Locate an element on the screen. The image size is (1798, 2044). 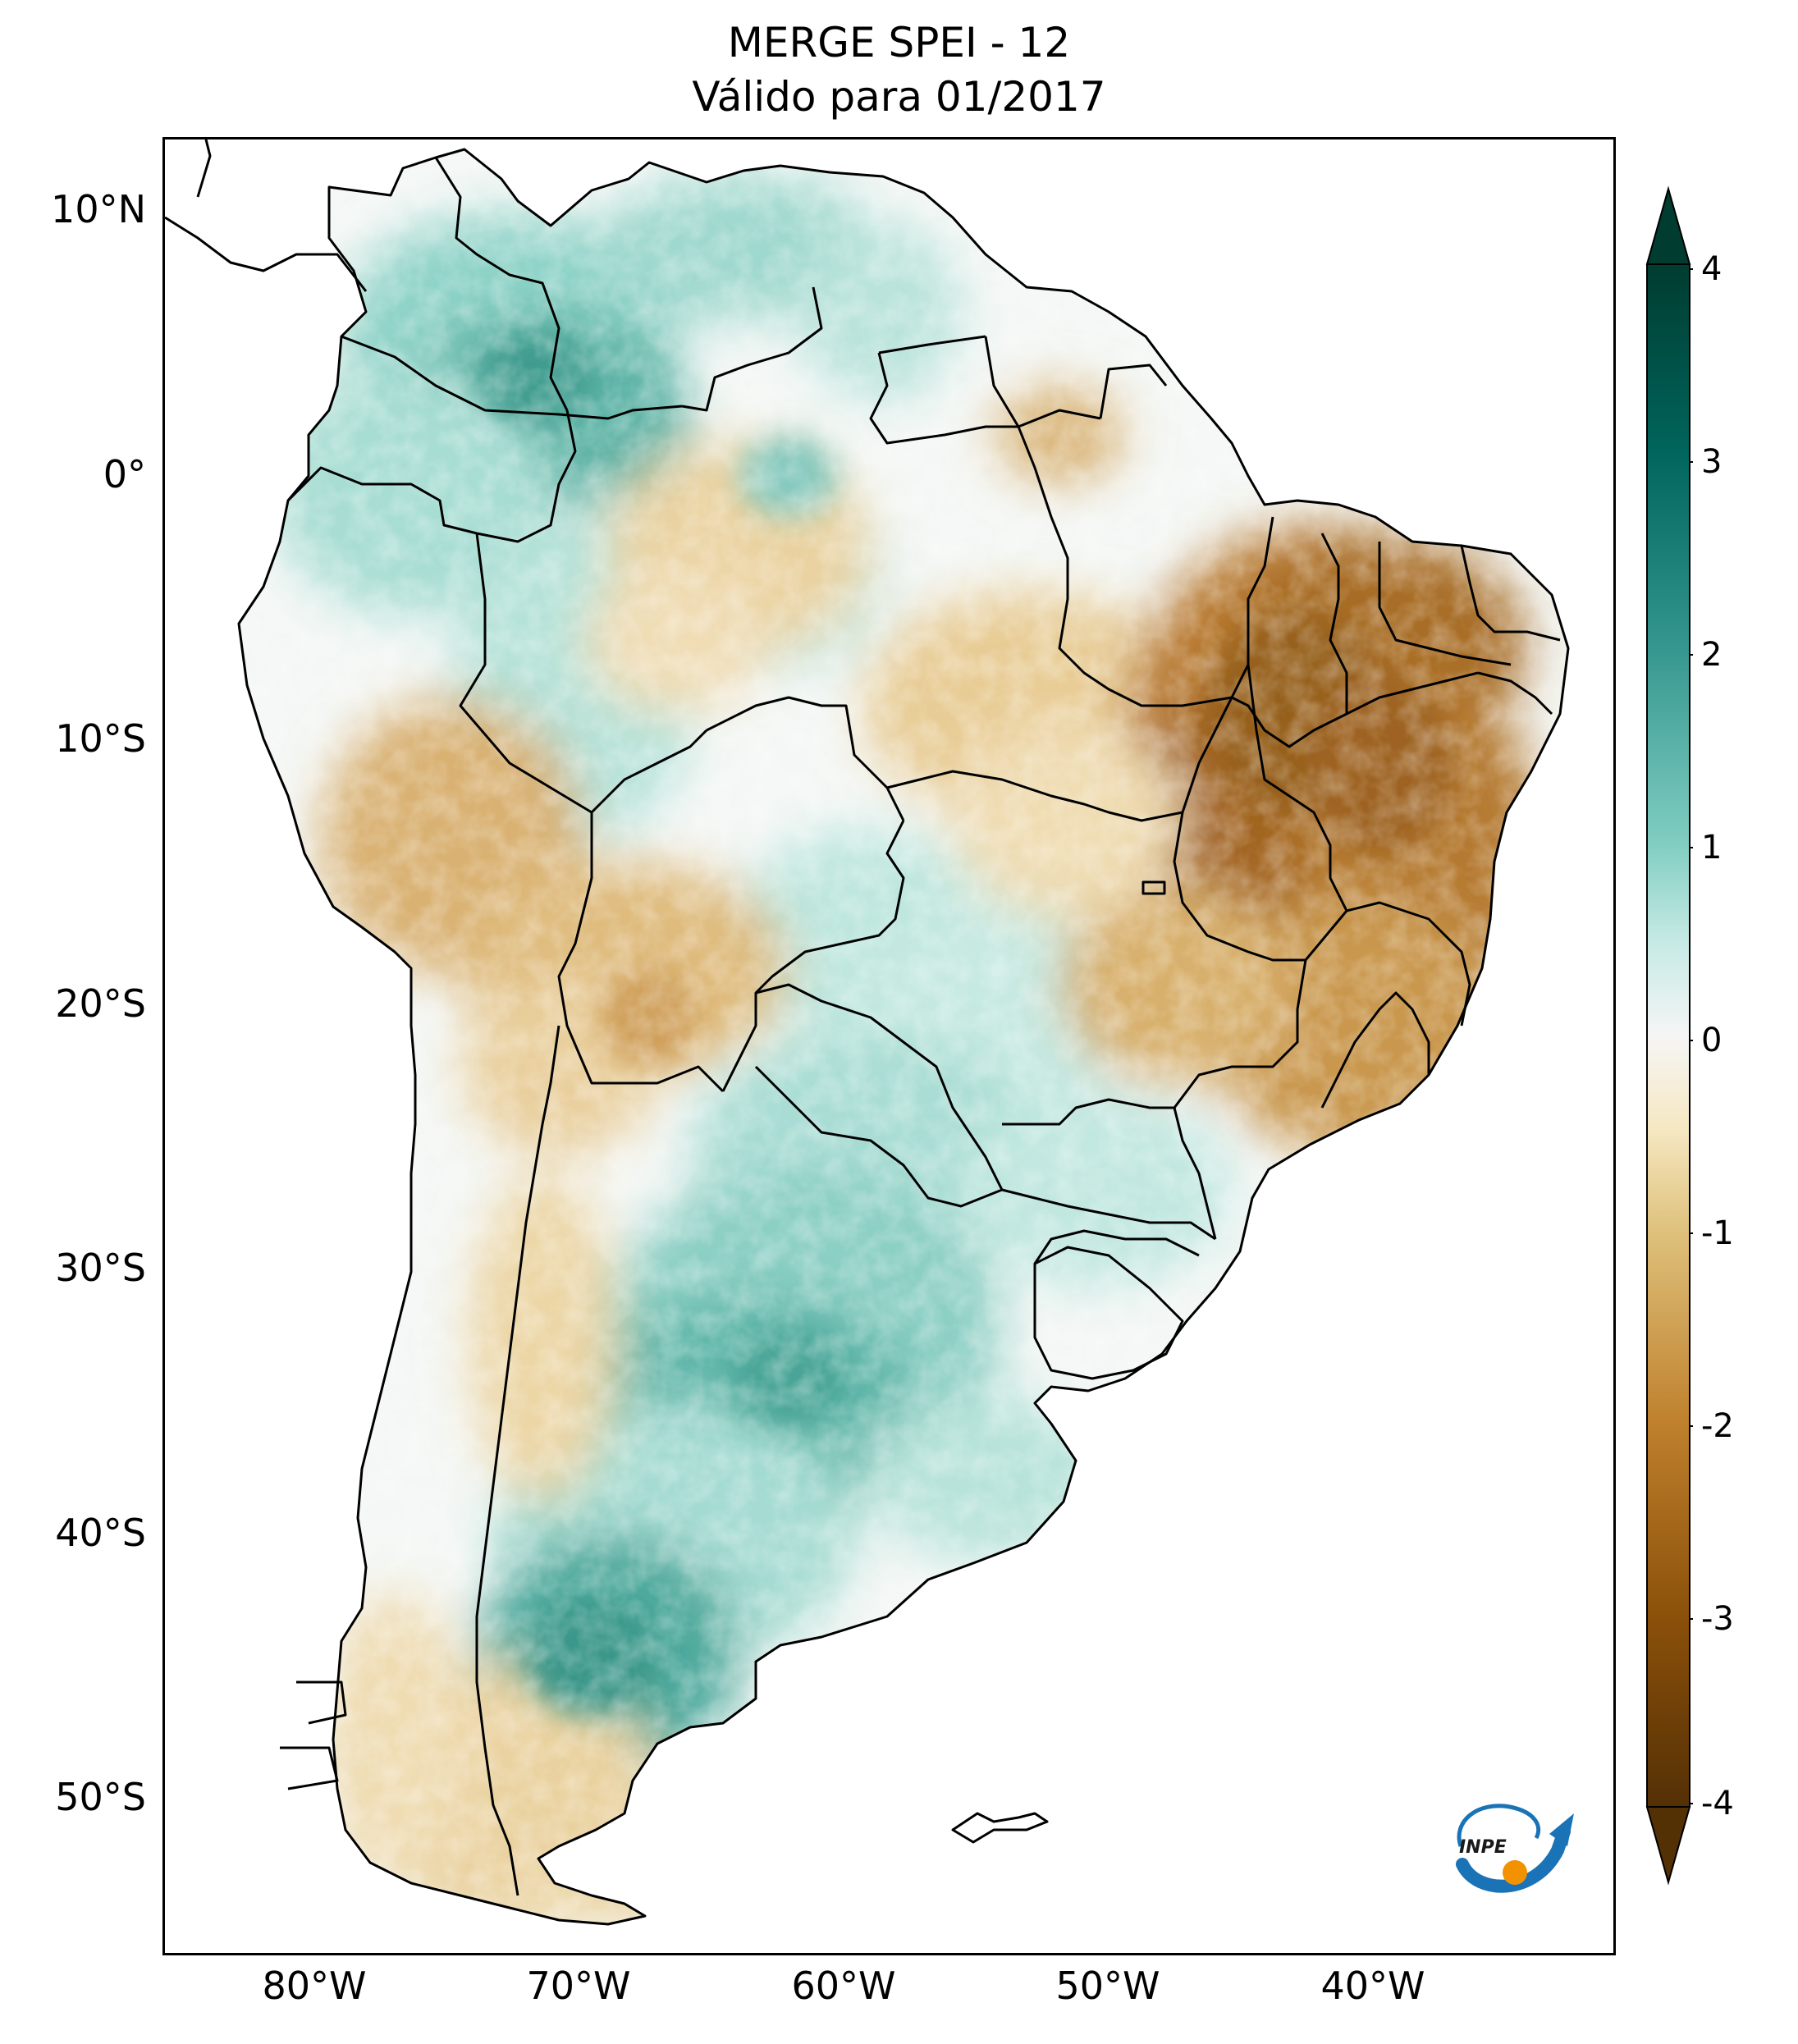
colorbar-tick-0: 0 is located at coordinates (1712, 1040).